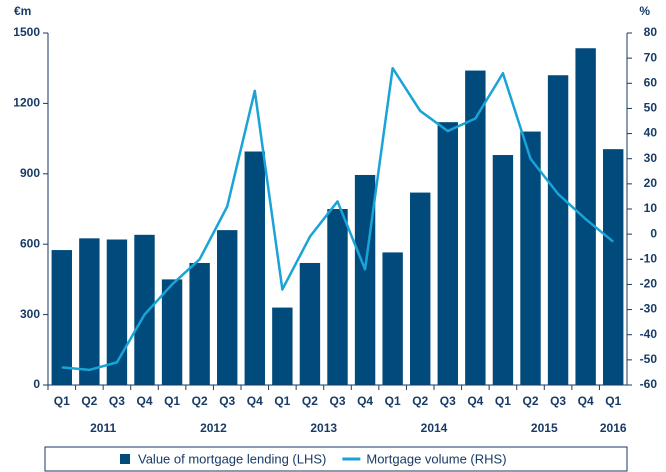 This screenshot has height=472, width=666. What do you see at coordinates (649, 309) in the screenshot?
I see `y2-tick-label: -30` at bounding box center [649, 309].